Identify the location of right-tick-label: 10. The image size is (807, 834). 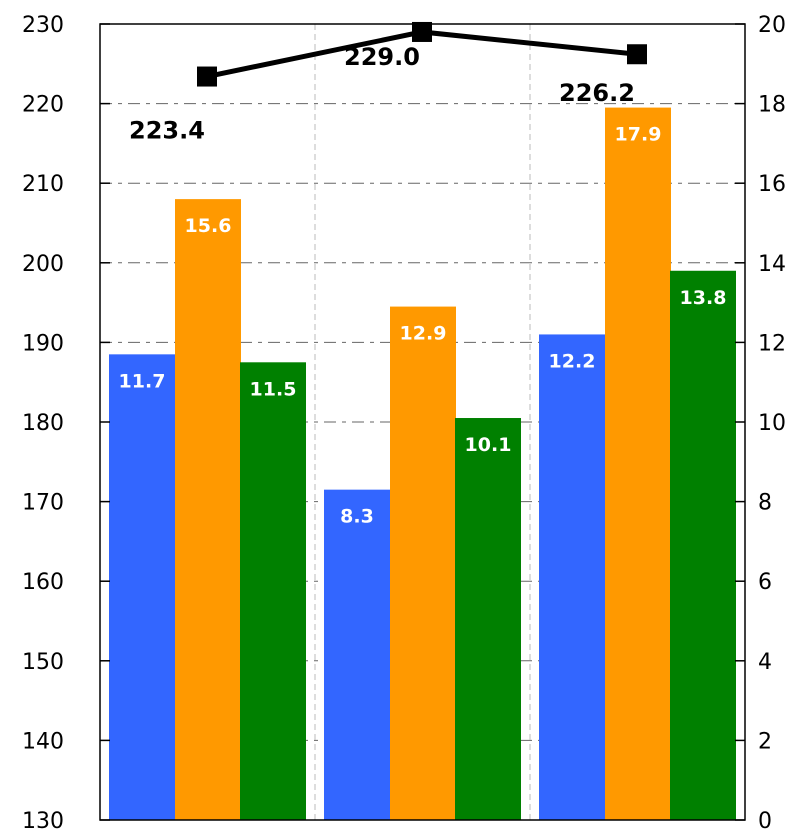
(772, 423).